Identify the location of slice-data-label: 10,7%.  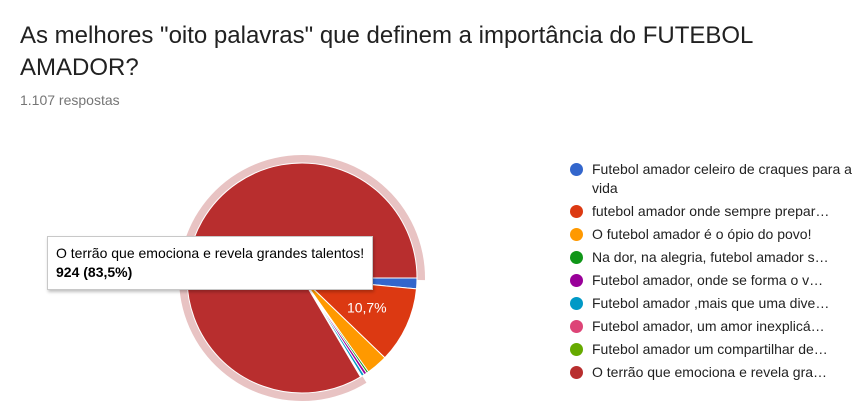
(367, 308).